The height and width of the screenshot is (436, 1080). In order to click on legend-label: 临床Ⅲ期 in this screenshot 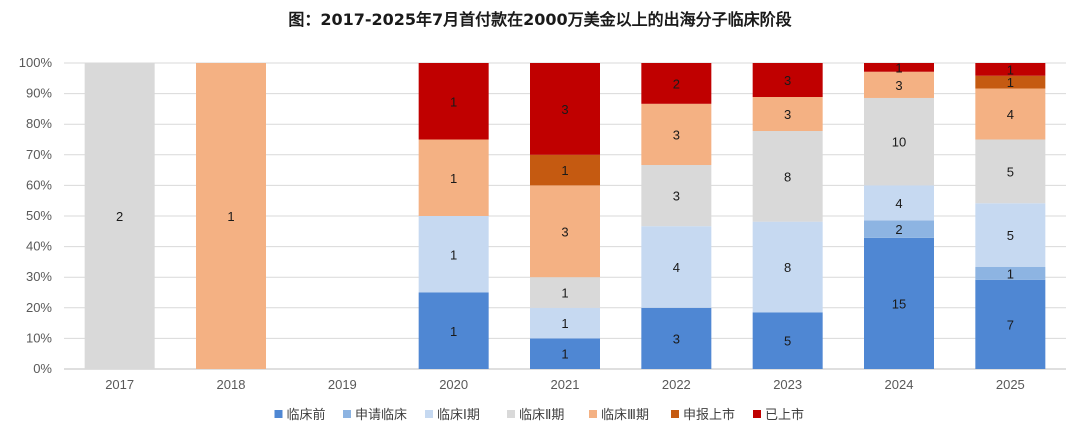, I will do `click(625, 415)`.